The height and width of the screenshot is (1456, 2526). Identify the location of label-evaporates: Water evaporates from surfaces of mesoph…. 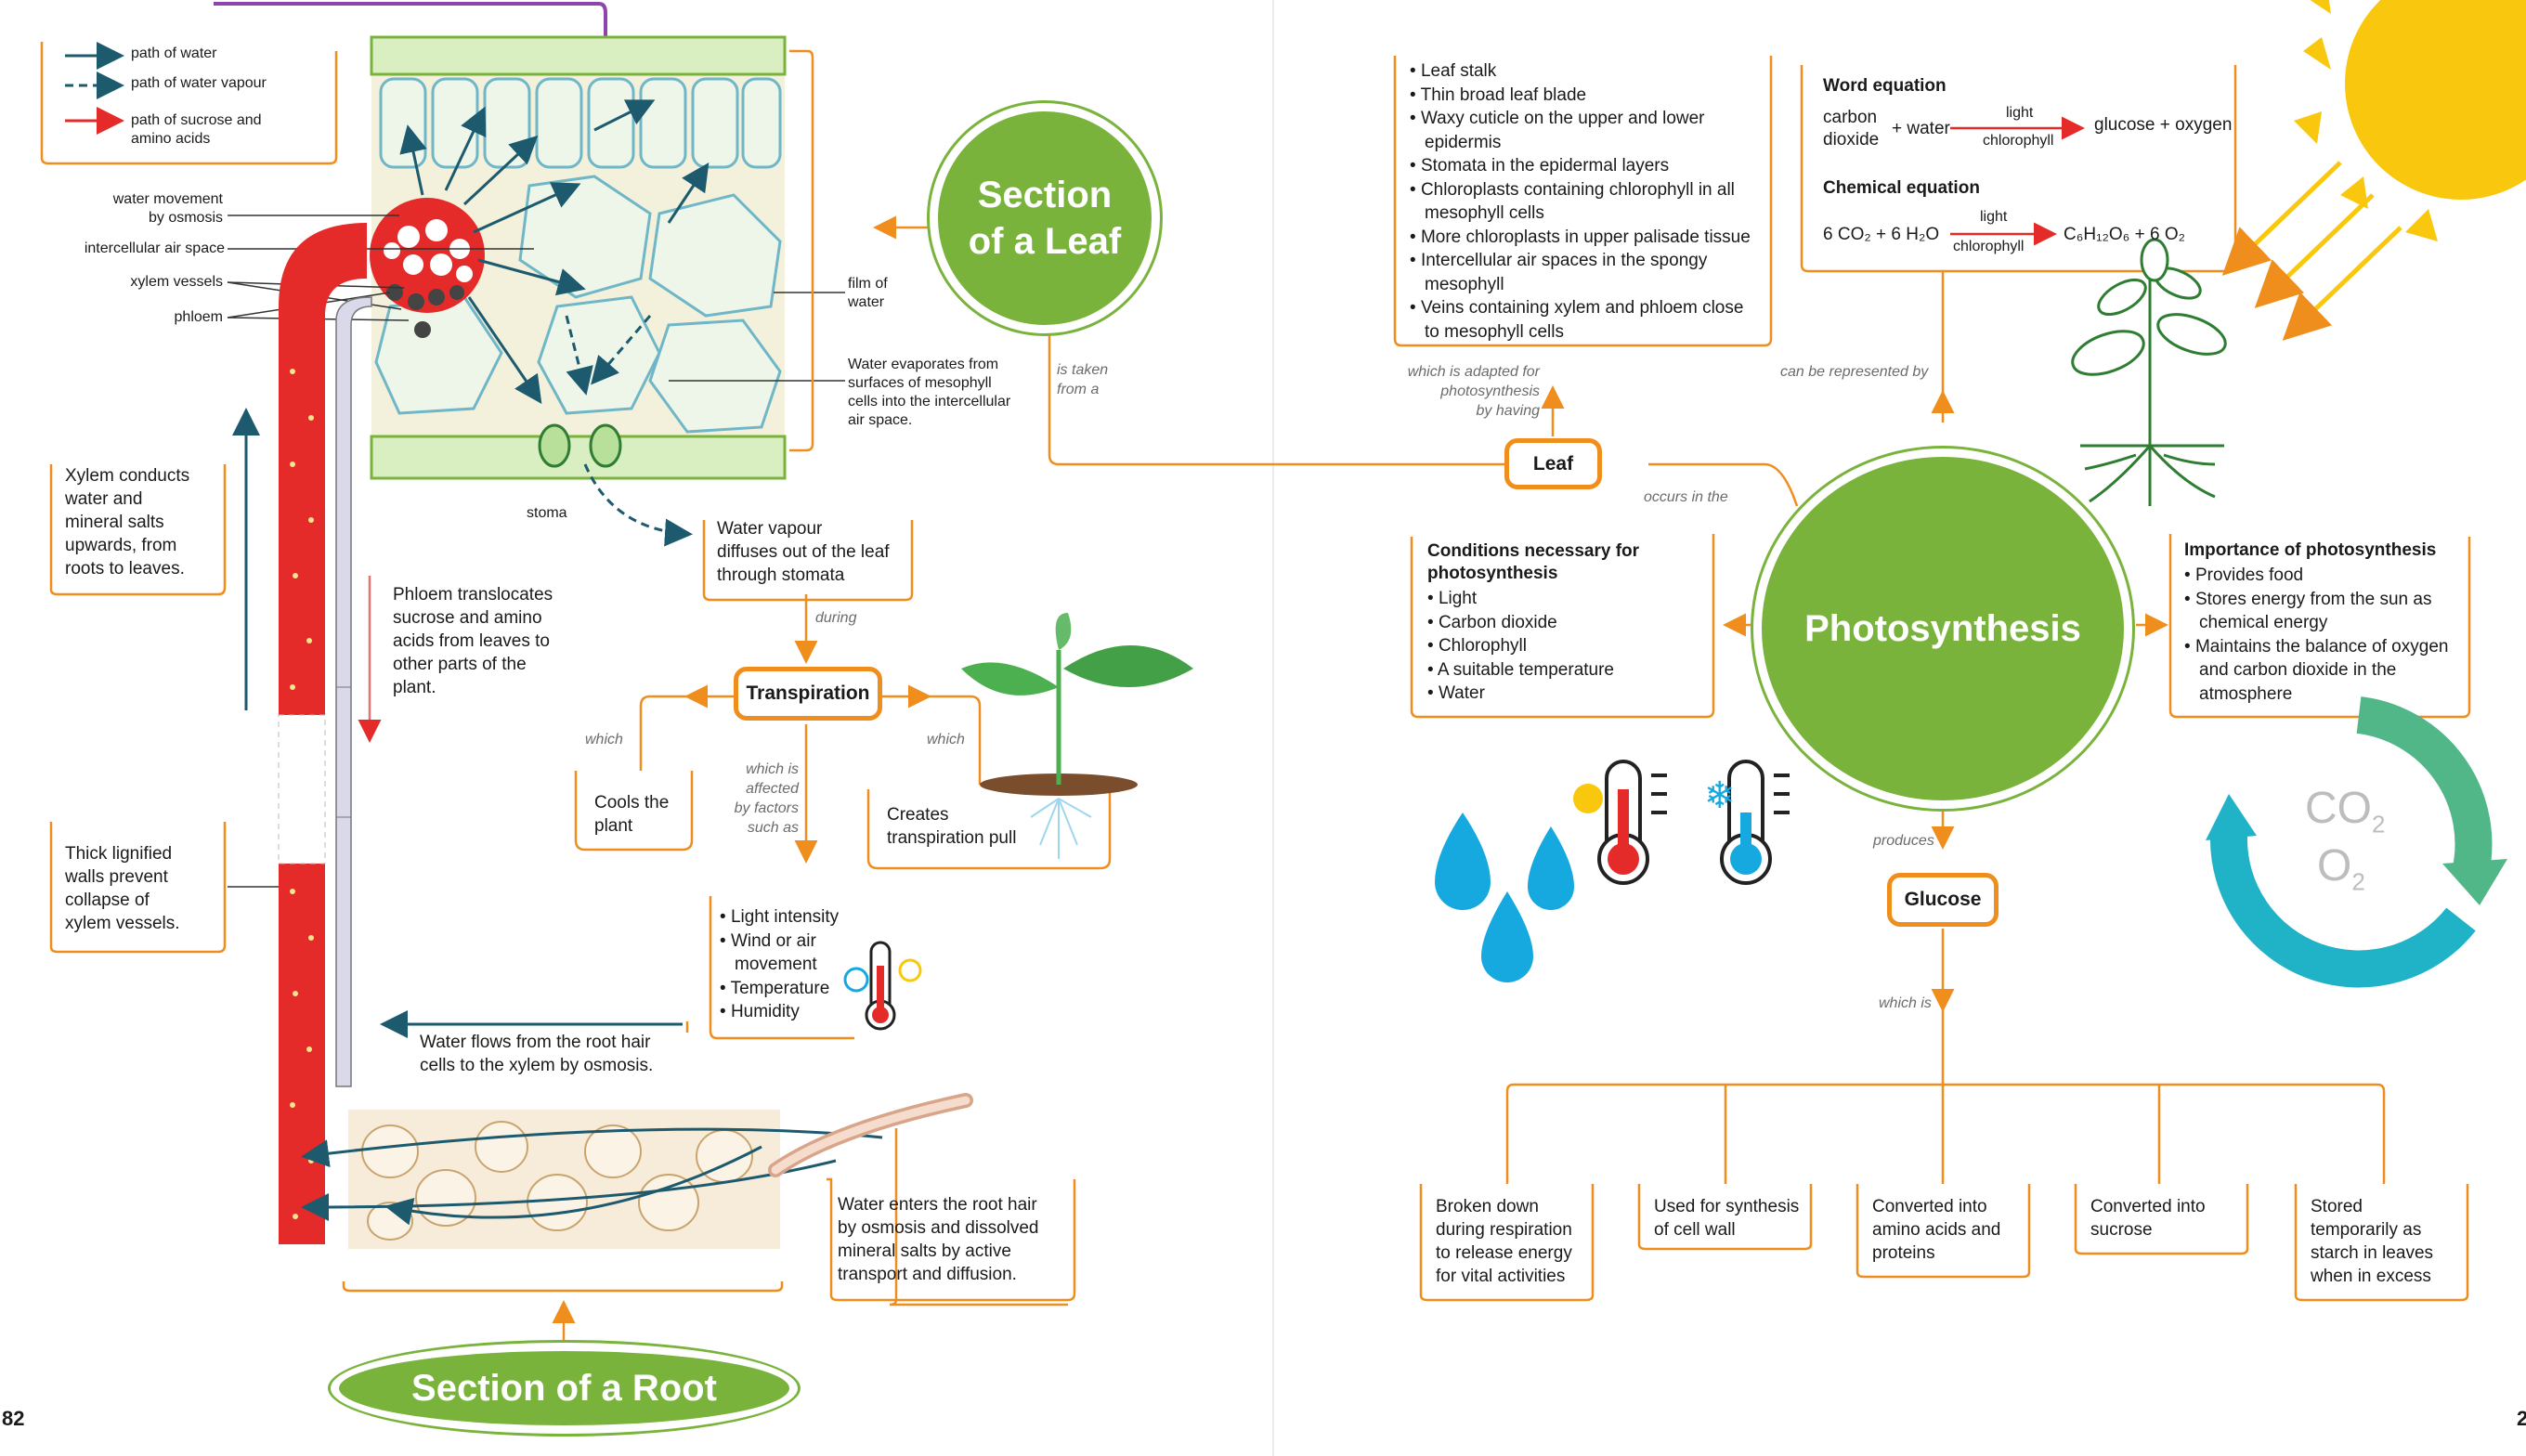
(929, 392).